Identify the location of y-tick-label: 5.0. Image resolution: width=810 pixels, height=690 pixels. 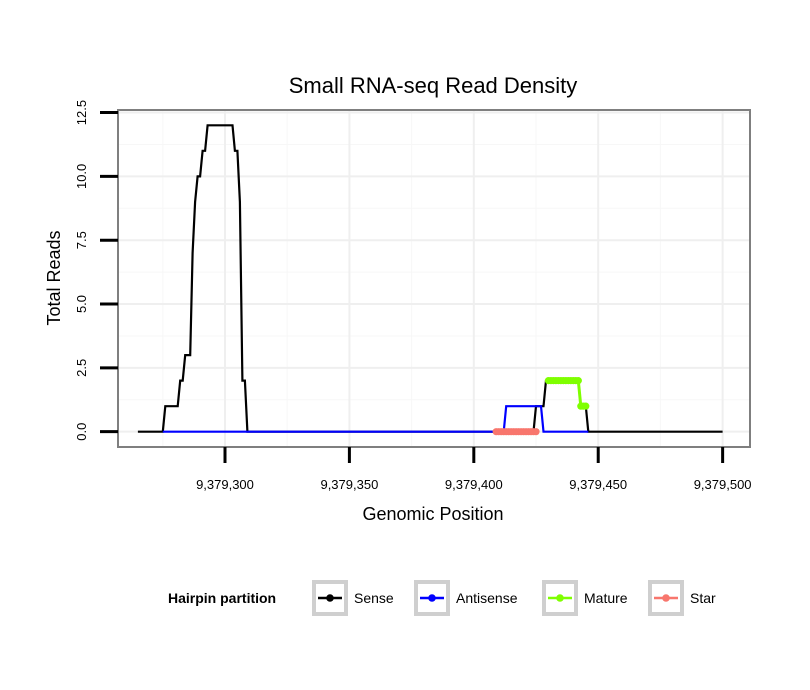
(81, 304).